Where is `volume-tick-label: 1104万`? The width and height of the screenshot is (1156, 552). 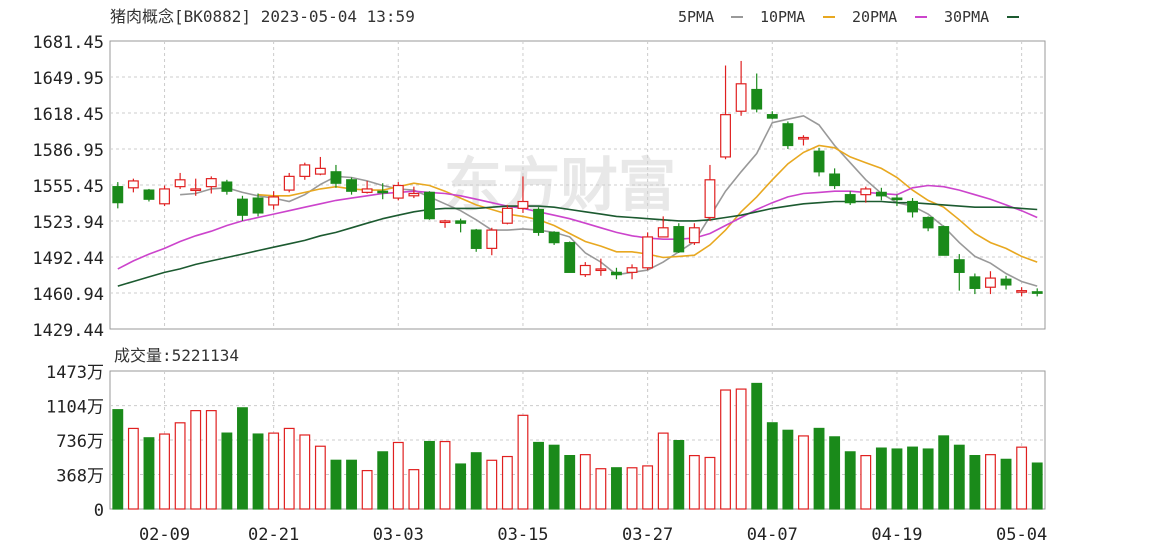 volume-tick-label: 1104万 is located at coordinates (75, 408).